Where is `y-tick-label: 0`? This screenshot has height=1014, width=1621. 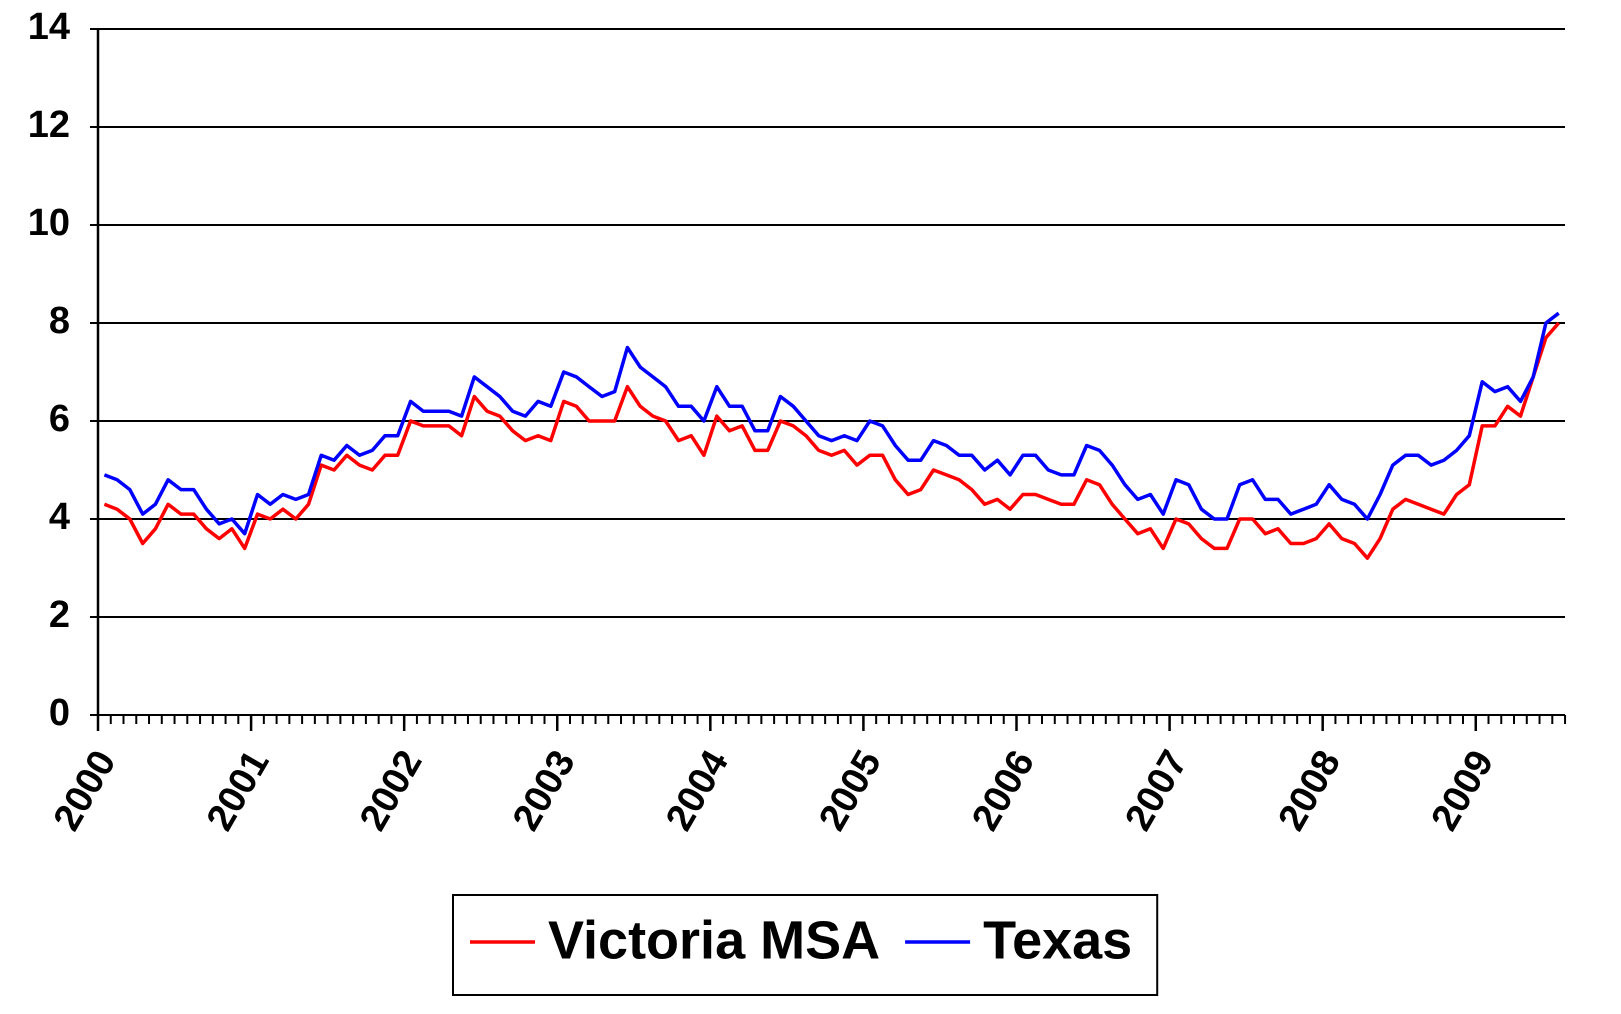
y-tick-label: 0 is located at coordinates (59, 713).